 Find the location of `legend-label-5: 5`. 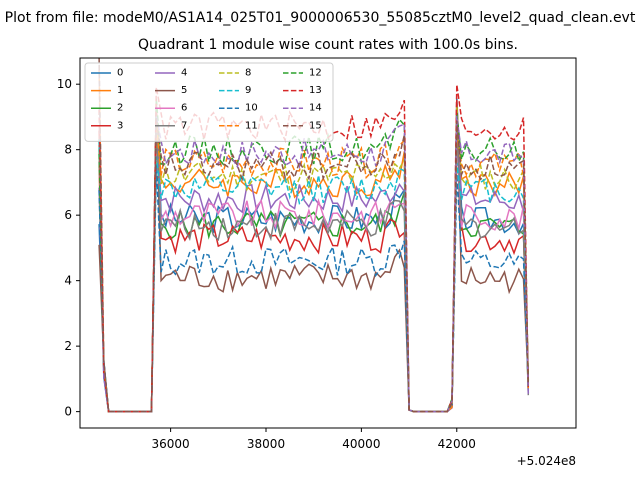

legend-label-5: 5 is located at coordinates (184, 90).